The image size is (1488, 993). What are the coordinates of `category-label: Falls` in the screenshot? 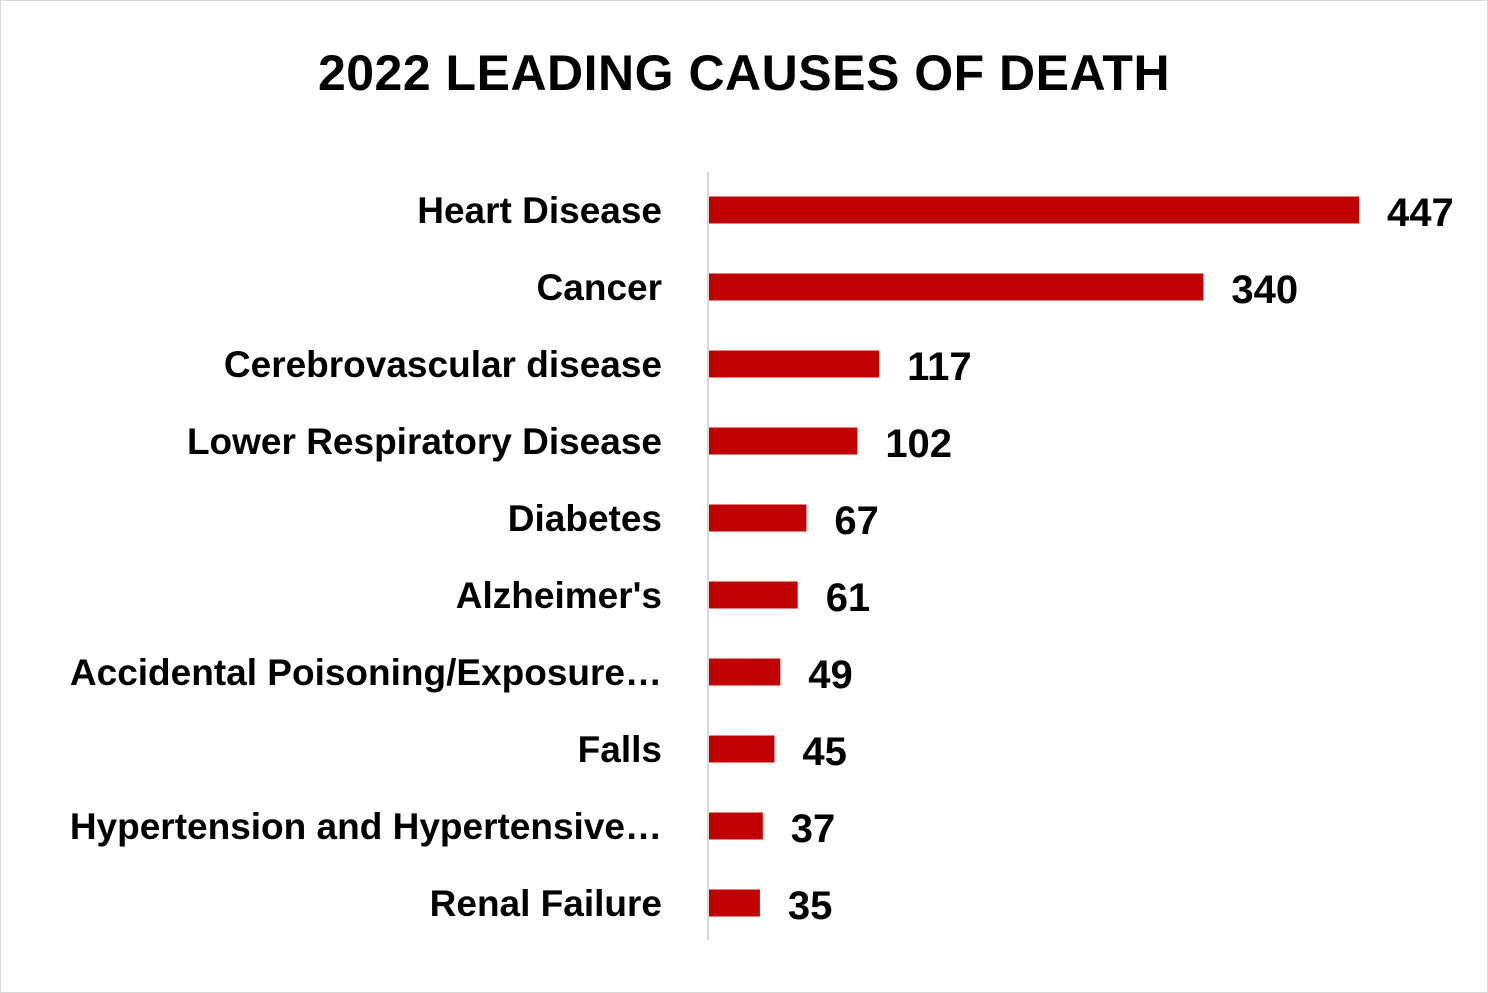 It's located at (620, 749).